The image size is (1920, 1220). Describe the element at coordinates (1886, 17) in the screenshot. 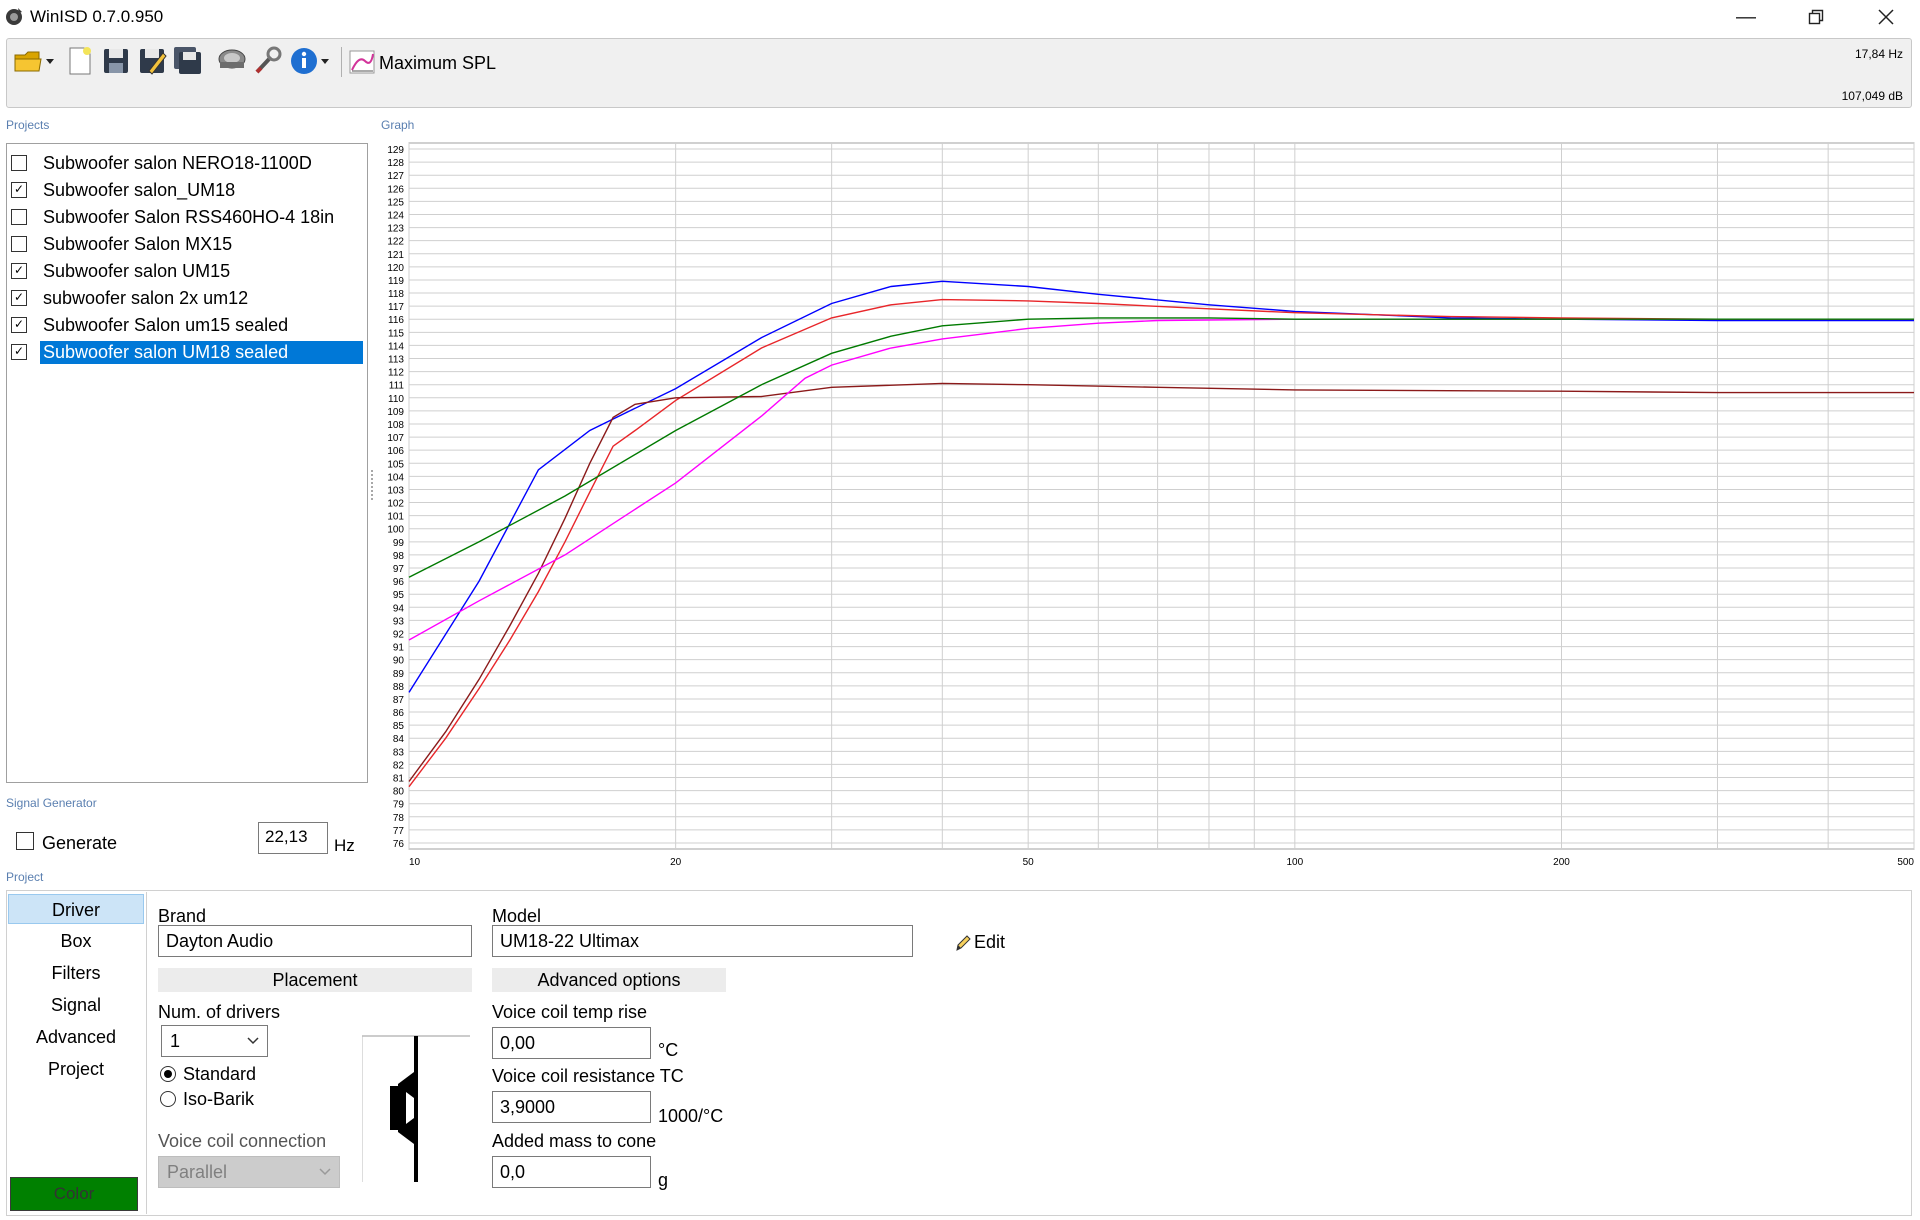

I see `close-icon` at that location.